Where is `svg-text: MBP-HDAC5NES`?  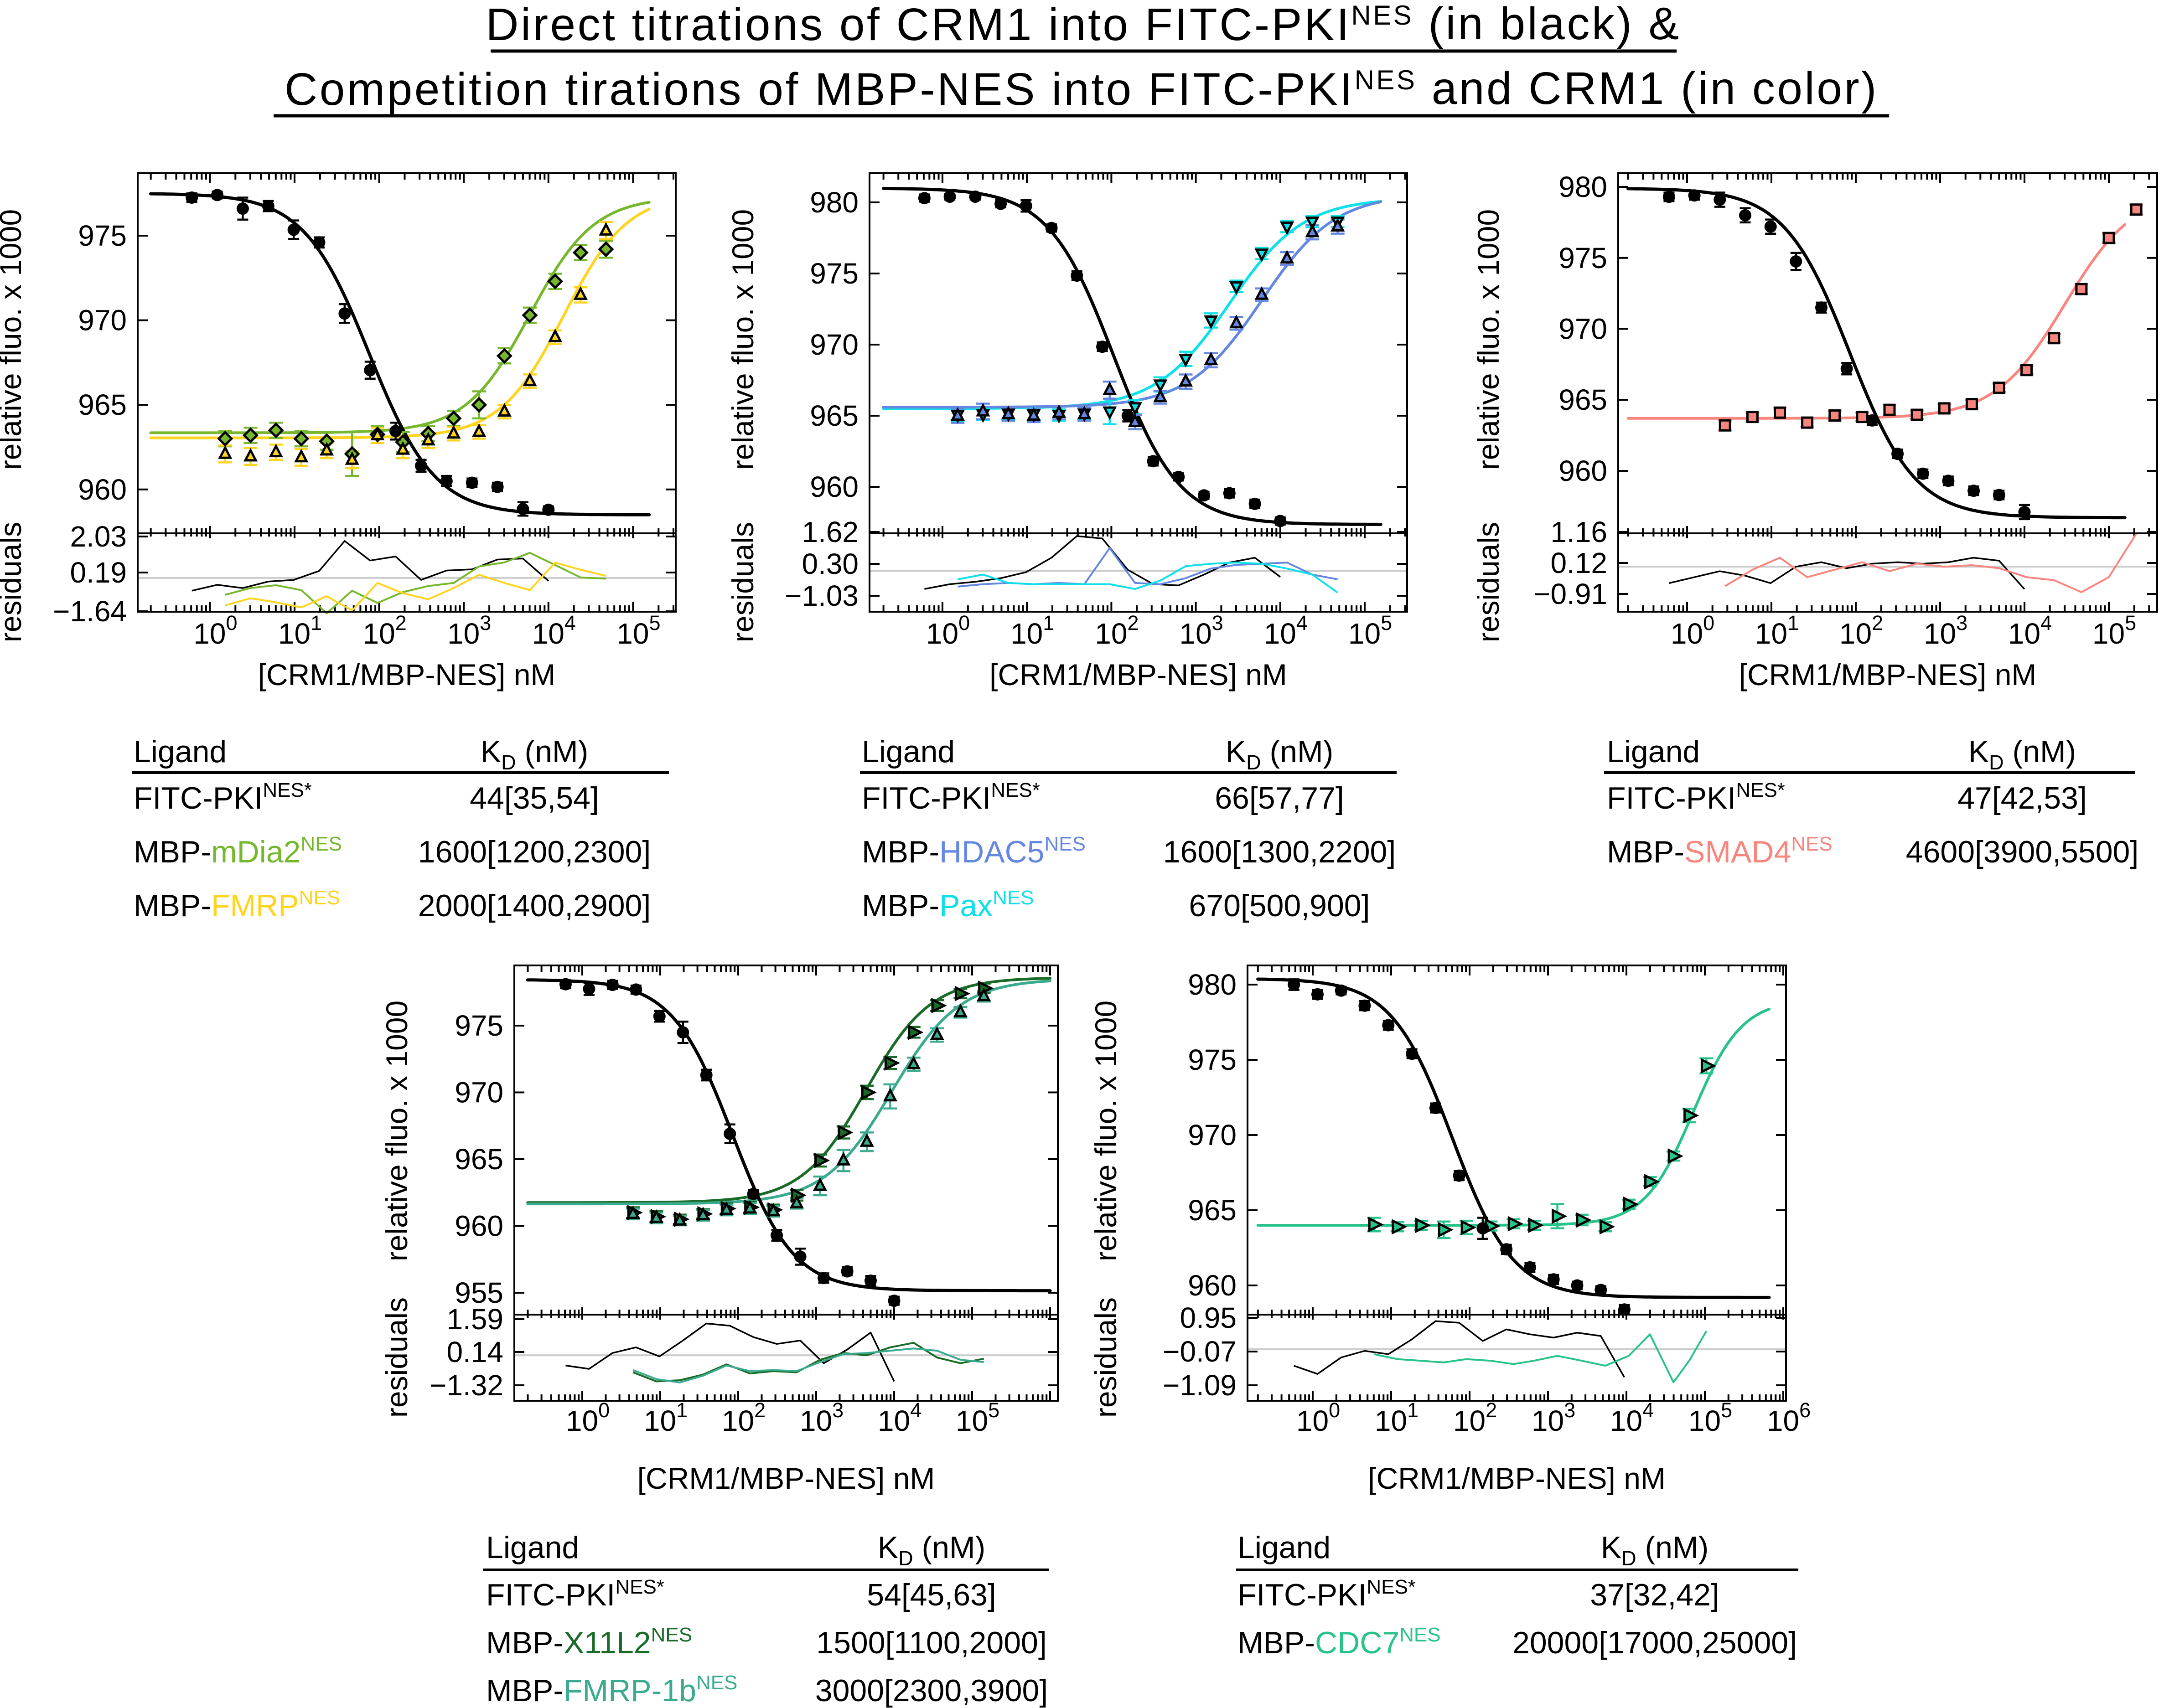 svg-text: MBP-HDAC5NES is located at coordinates (974, 851).